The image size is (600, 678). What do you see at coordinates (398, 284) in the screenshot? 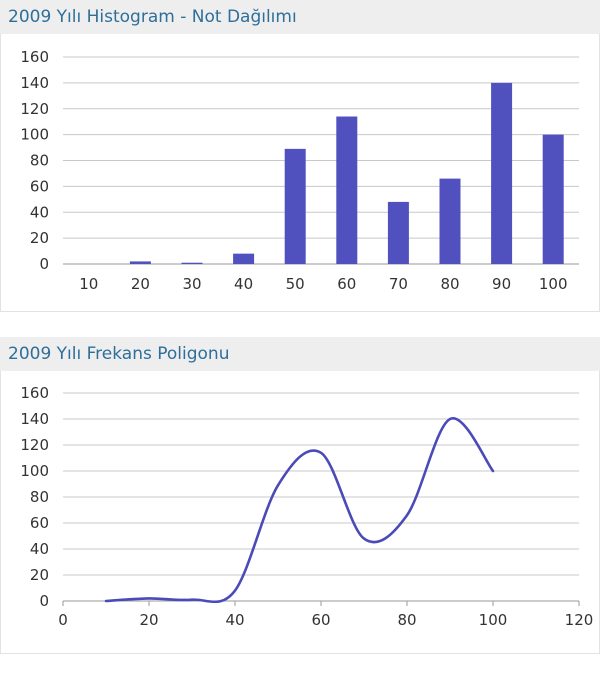
I see `x-tick-label: 70` at bounding box center [398, 284].